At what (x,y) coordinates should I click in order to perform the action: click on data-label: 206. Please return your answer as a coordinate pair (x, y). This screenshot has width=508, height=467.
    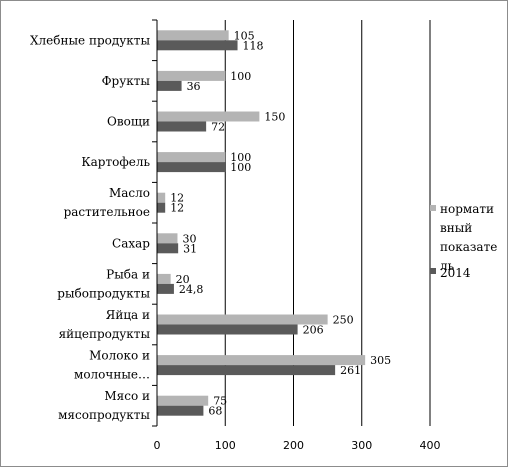
    Looking at the image, I should click on (313, 330).